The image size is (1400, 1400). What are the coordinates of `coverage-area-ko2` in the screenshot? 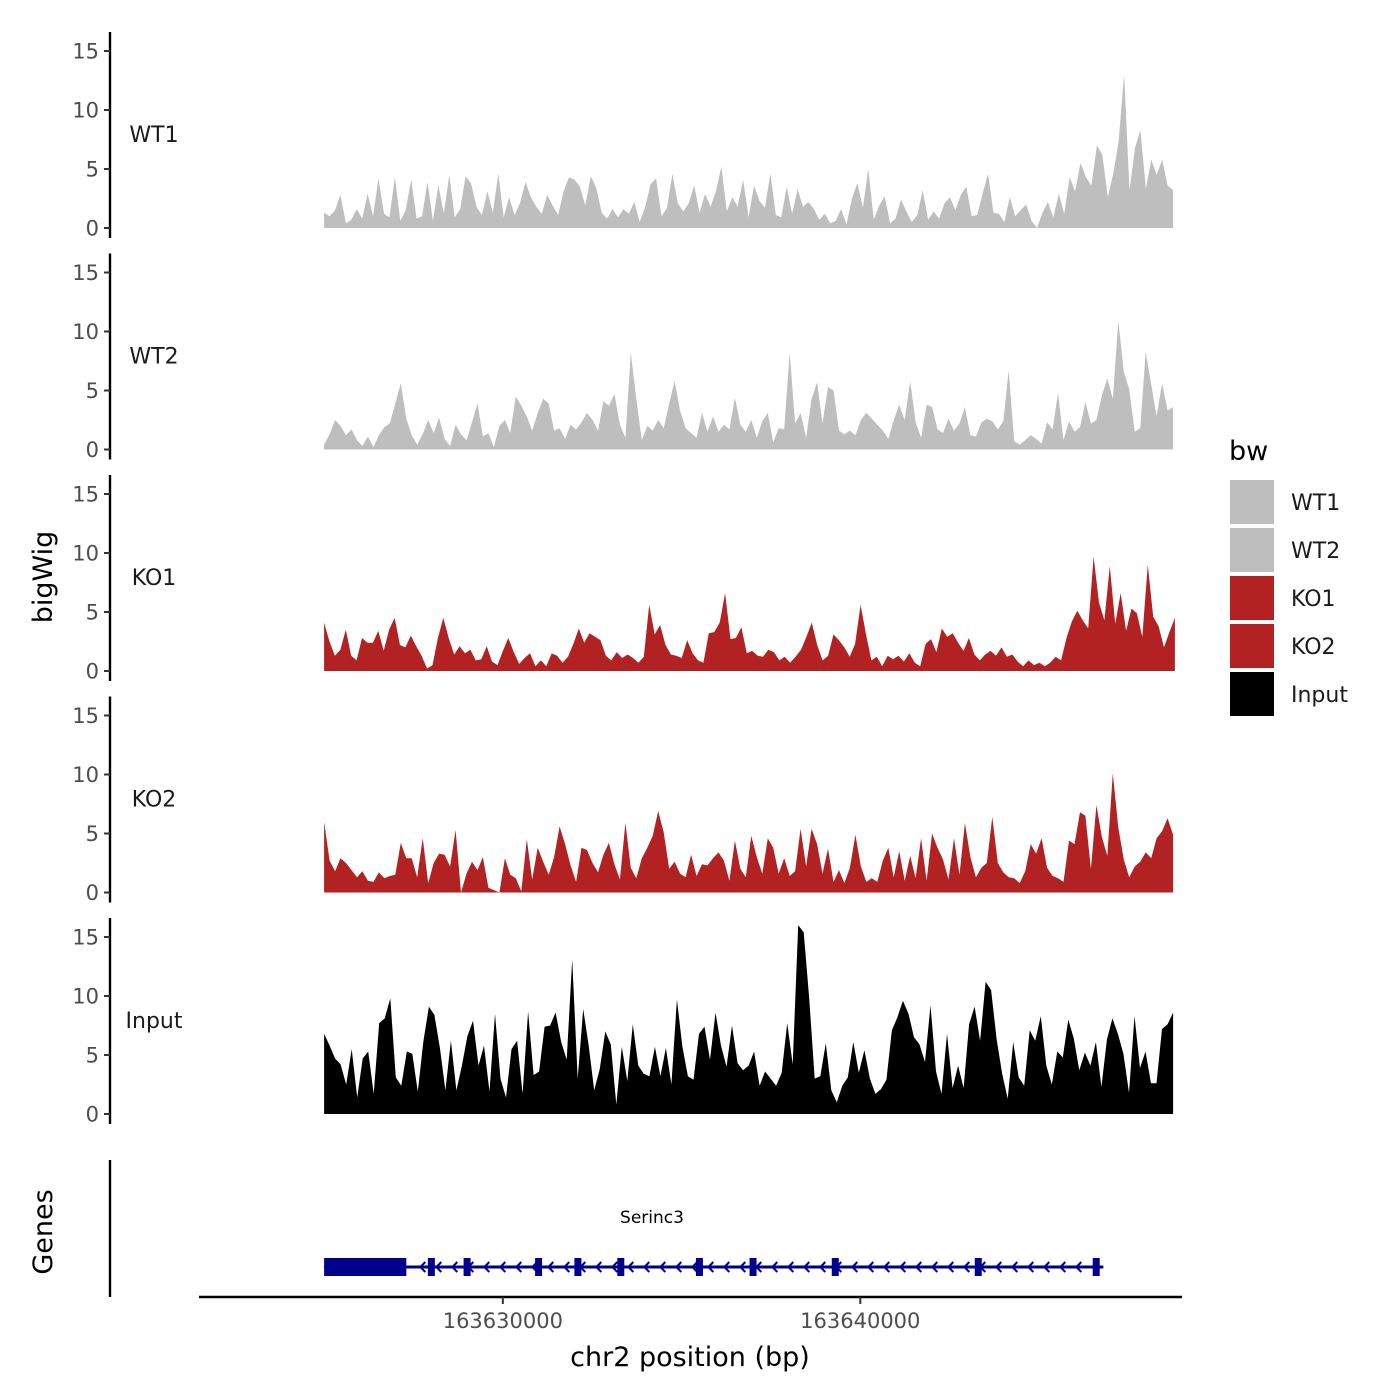 It's located at (749, 833).